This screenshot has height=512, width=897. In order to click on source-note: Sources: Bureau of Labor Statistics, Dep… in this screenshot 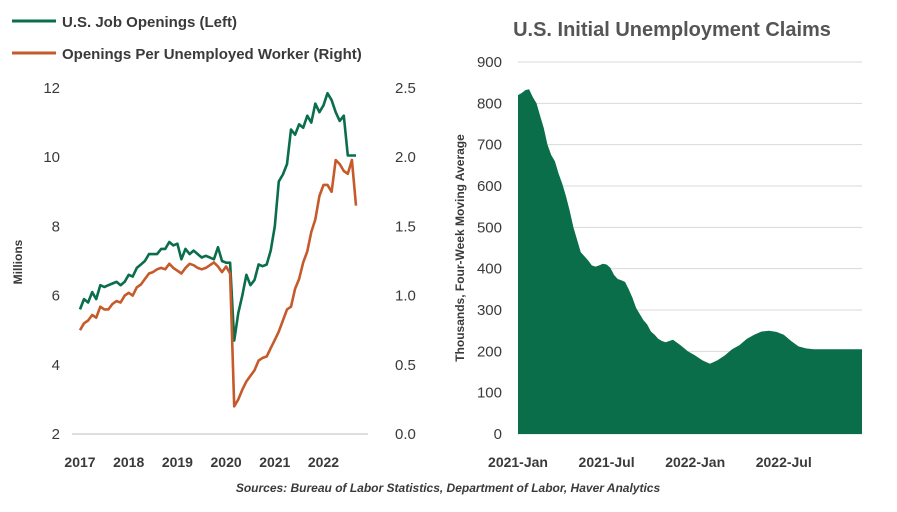, I will do `click(448, 488)`.